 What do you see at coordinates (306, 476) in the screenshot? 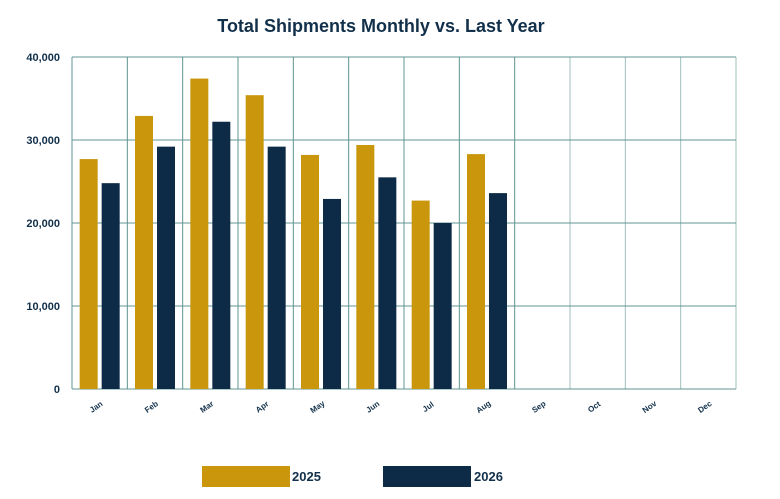
I see `legend-label-2025: 2025` at bounding box center [306, 476].